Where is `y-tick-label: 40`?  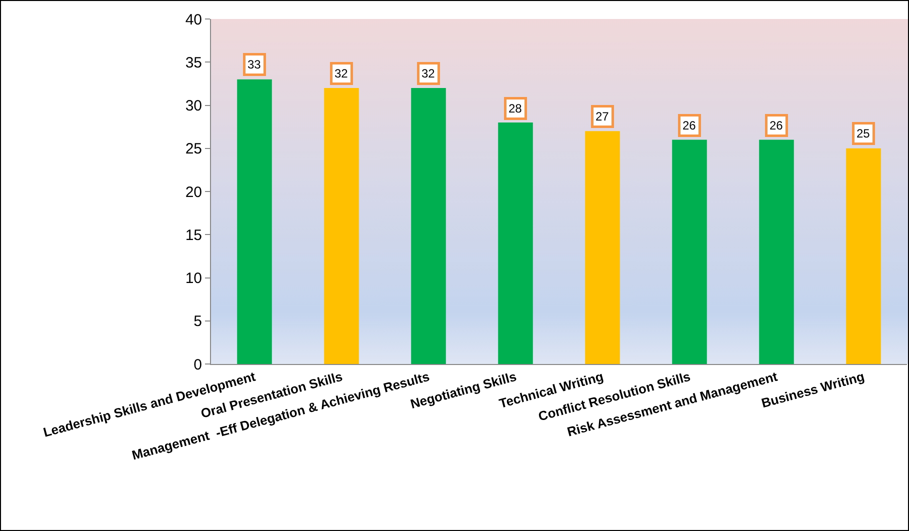
y-tick-label: 40 is located at coordinates (193, 19).